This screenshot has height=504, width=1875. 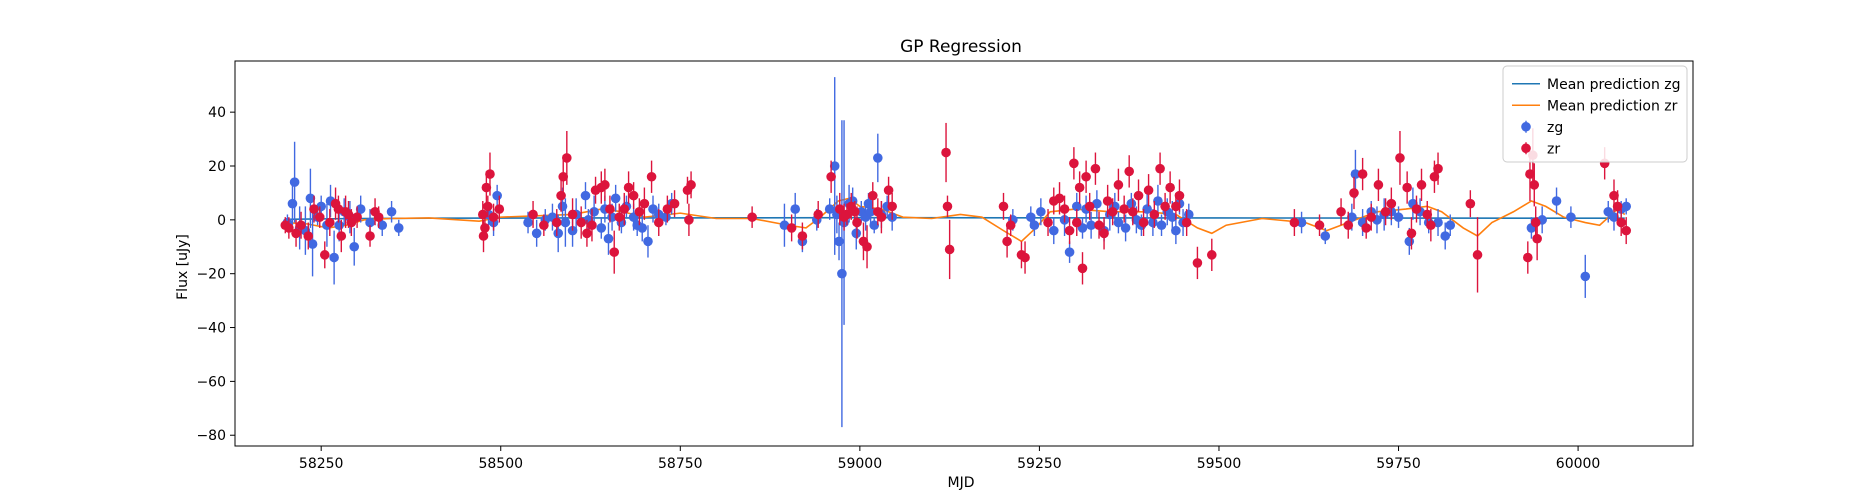 I want to click on legend: Mean prediction zg Mean prediction zr zg zr, so click(x=1595, y=114).